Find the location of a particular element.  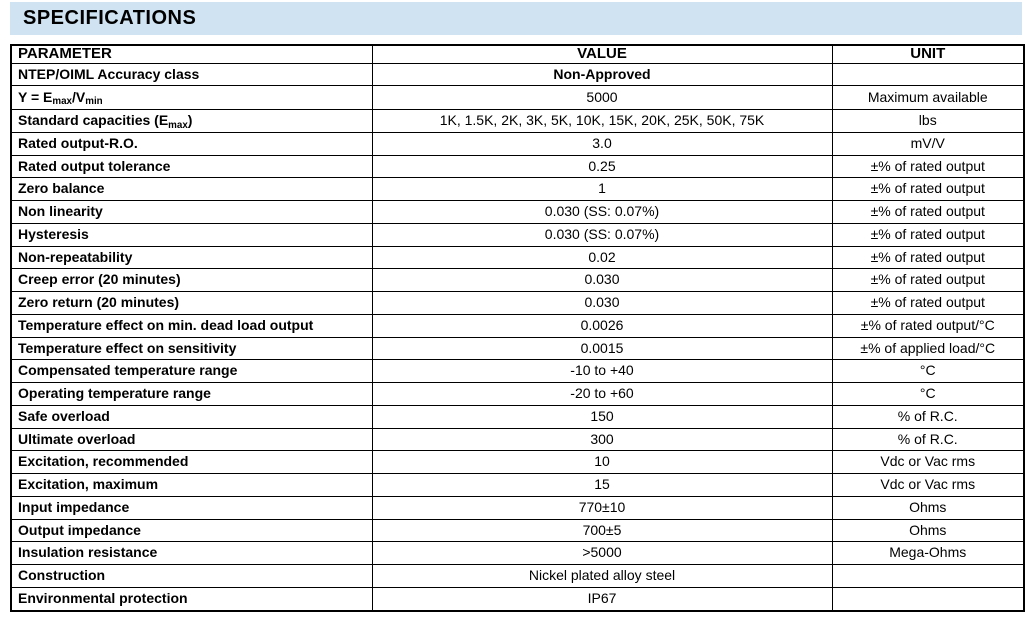

value-cell: 770±10 is located at coordinates (602, 507).